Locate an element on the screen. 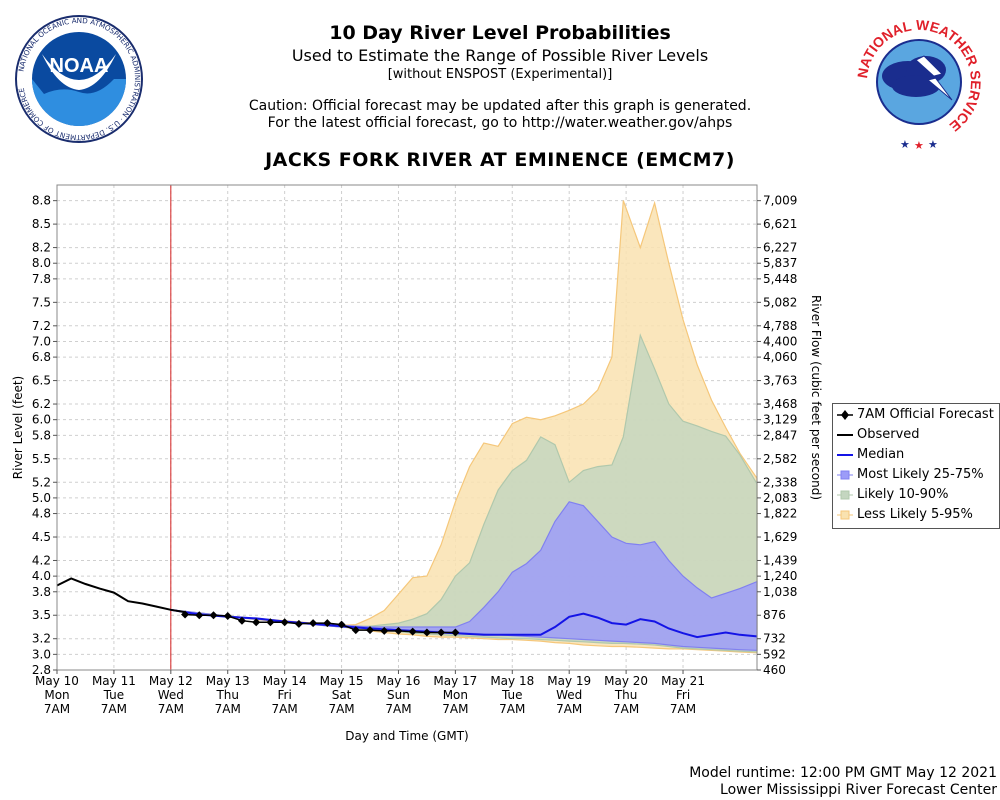  y-tick-label: 3.5 is located at coordinates (41, 615).